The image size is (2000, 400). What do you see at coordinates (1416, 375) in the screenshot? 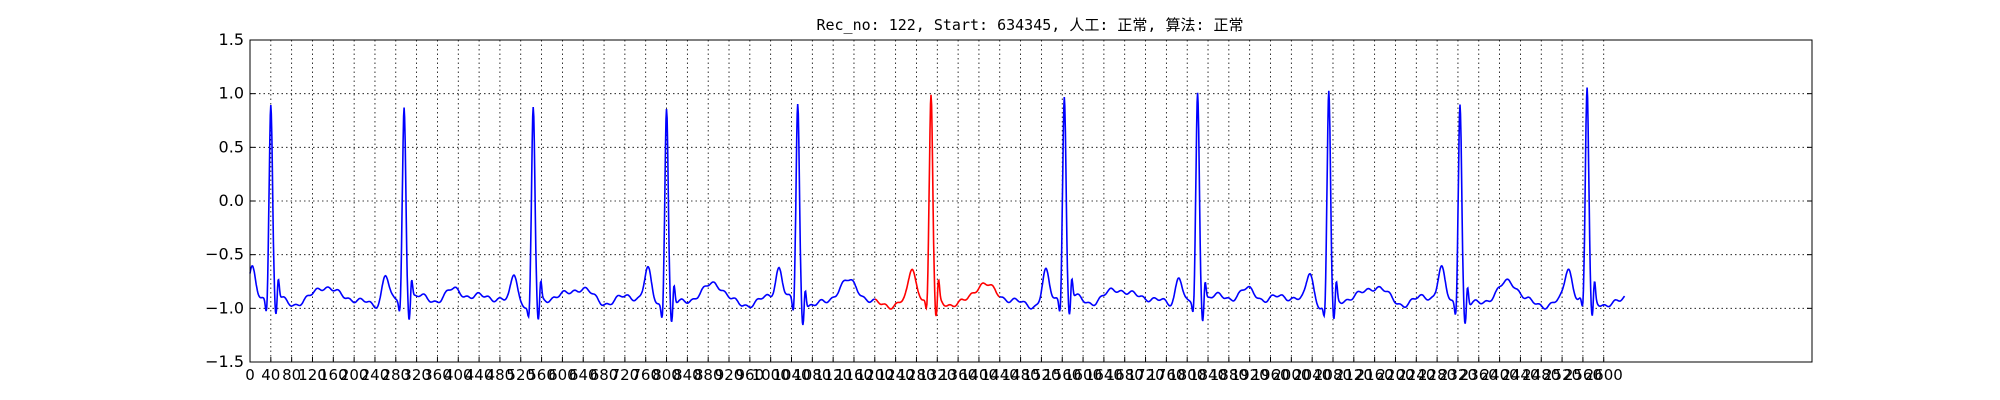
I see `x-tick-label: 2240` at bounding box center [1416, 375].